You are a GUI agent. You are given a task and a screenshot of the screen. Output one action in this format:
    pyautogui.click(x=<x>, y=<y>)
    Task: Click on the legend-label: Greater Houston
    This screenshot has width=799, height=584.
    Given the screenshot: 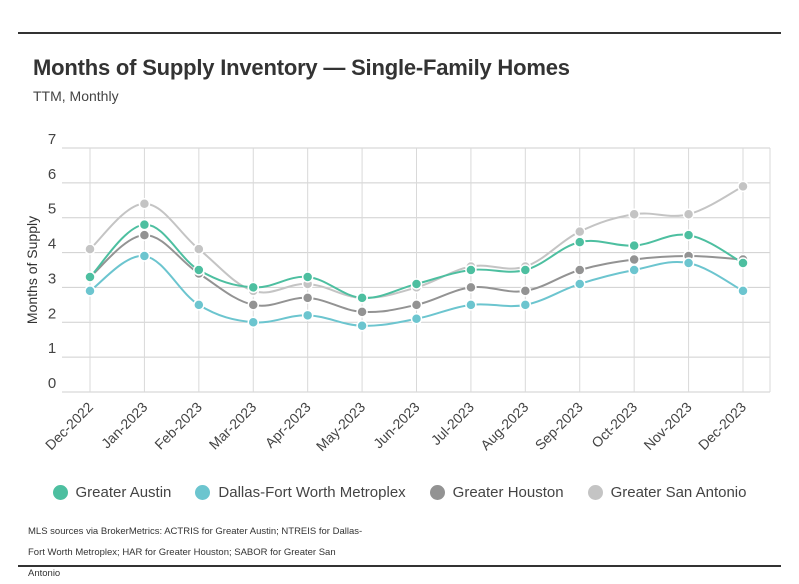 What is the action you would take?
    pyautogui.click(x=508, y=492)
    